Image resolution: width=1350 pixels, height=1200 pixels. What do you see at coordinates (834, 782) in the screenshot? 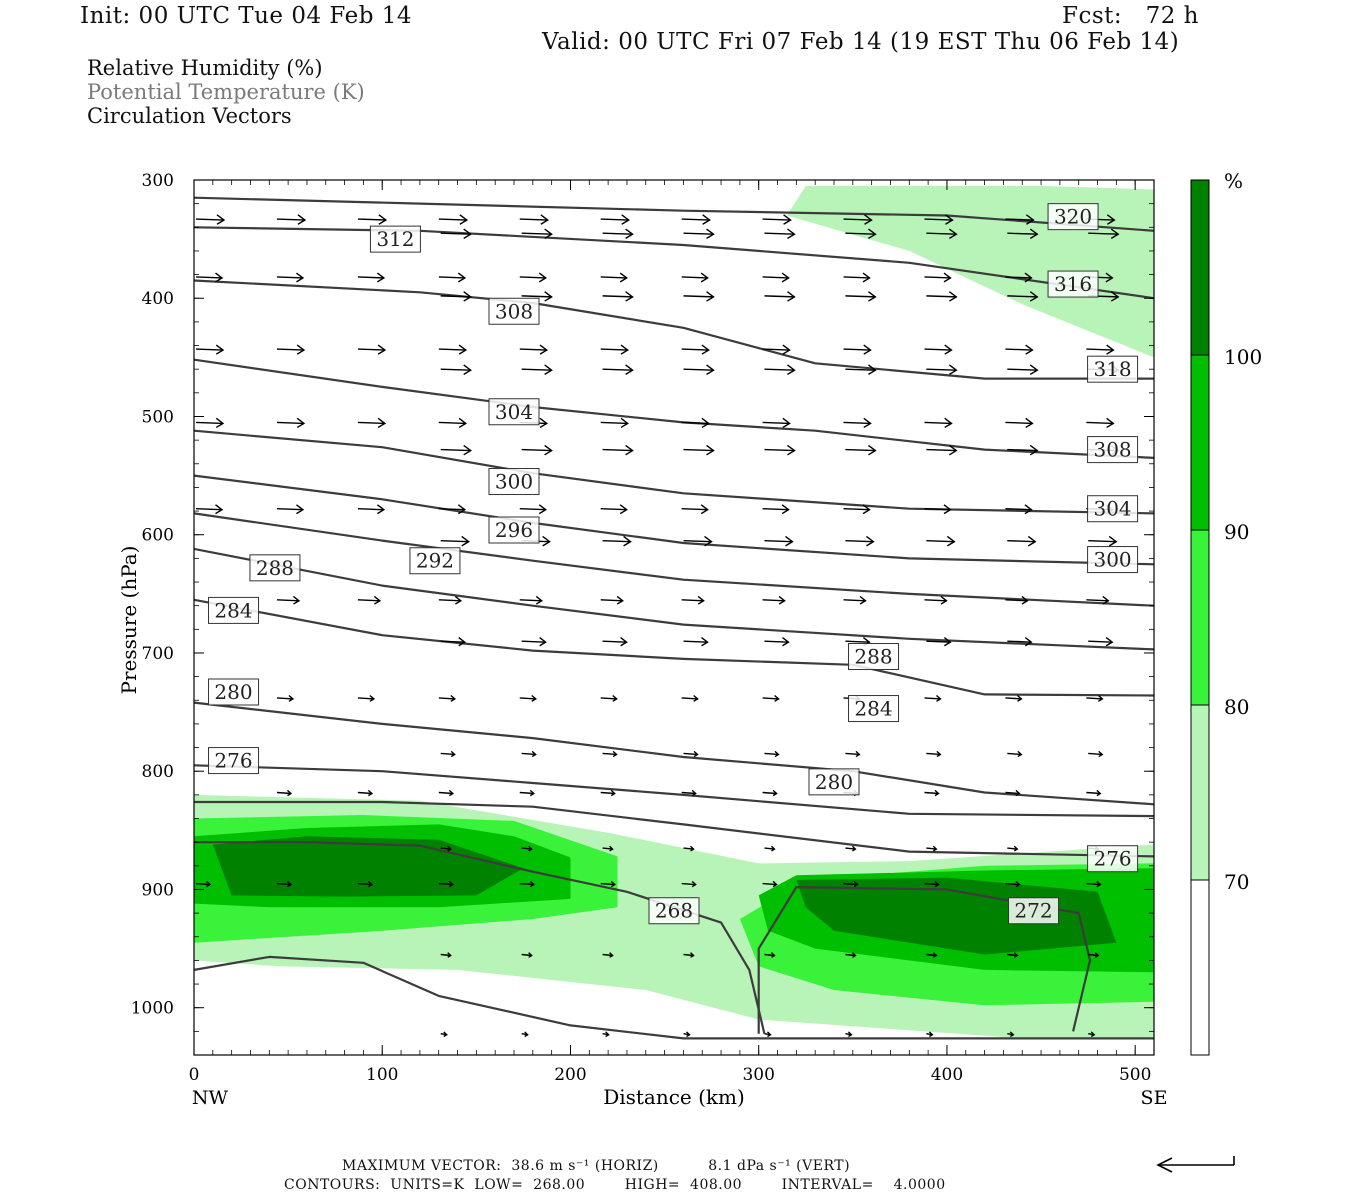
I see `contour-label-18: 280` at bounding box center [834, 782].